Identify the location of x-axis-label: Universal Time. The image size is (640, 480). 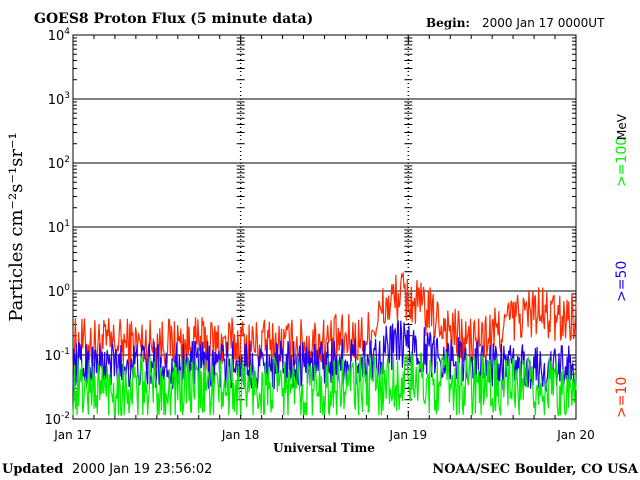
(324, 448).